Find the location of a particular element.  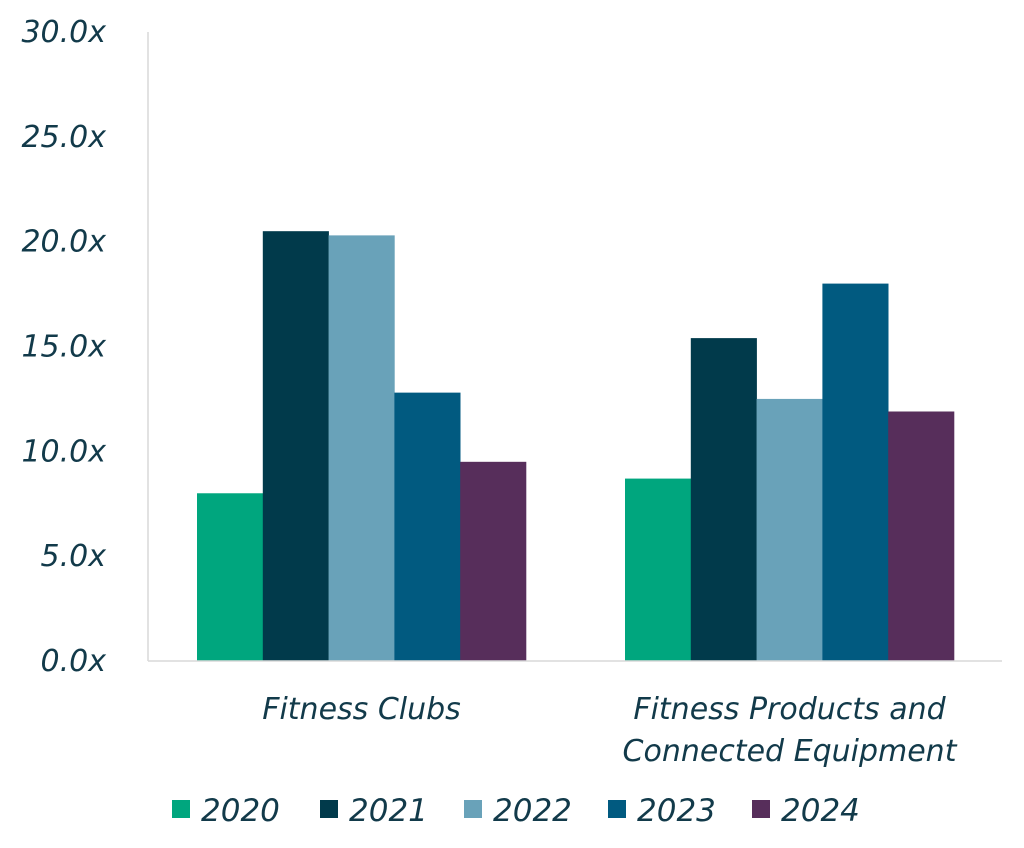

y-tick-label: 10.0x is located at coordinates (63, 451).